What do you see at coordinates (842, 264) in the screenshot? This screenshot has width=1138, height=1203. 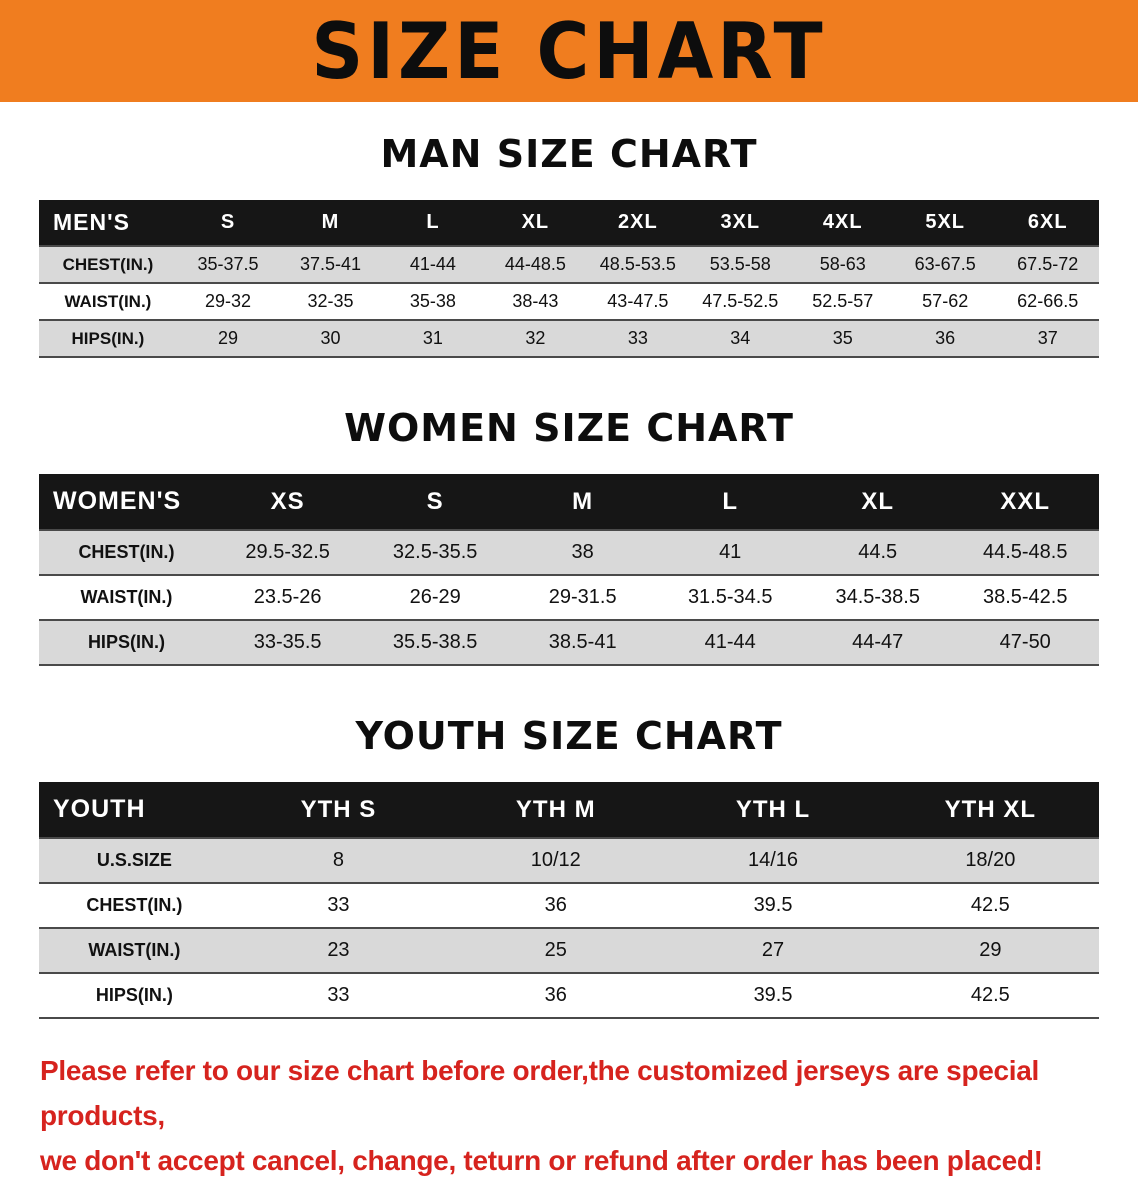 I see `table-cell: 58-63` at bounding box center [842, 264].